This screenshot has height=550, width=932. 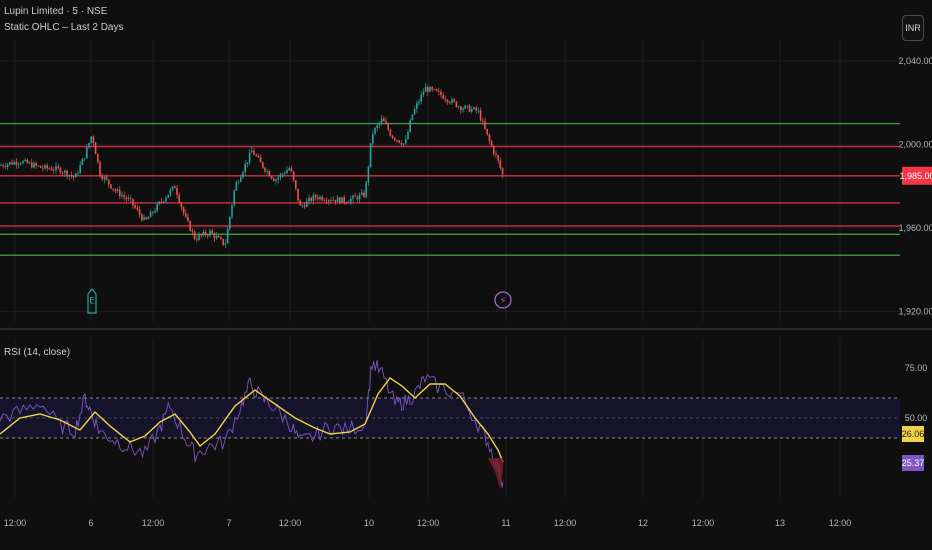 I want to click on dividend-icon, so click(x=503, y=300).